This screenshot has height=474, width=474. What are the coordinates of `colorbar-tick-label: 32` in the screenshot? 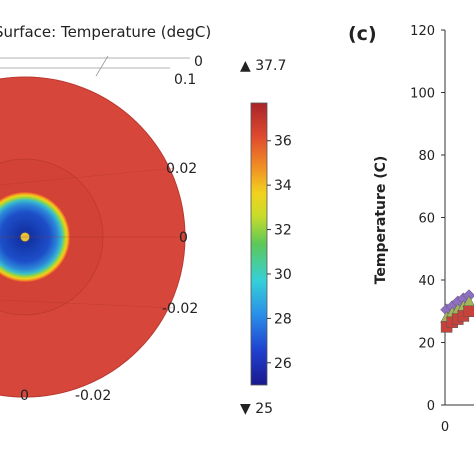 It's located at (283, 231).